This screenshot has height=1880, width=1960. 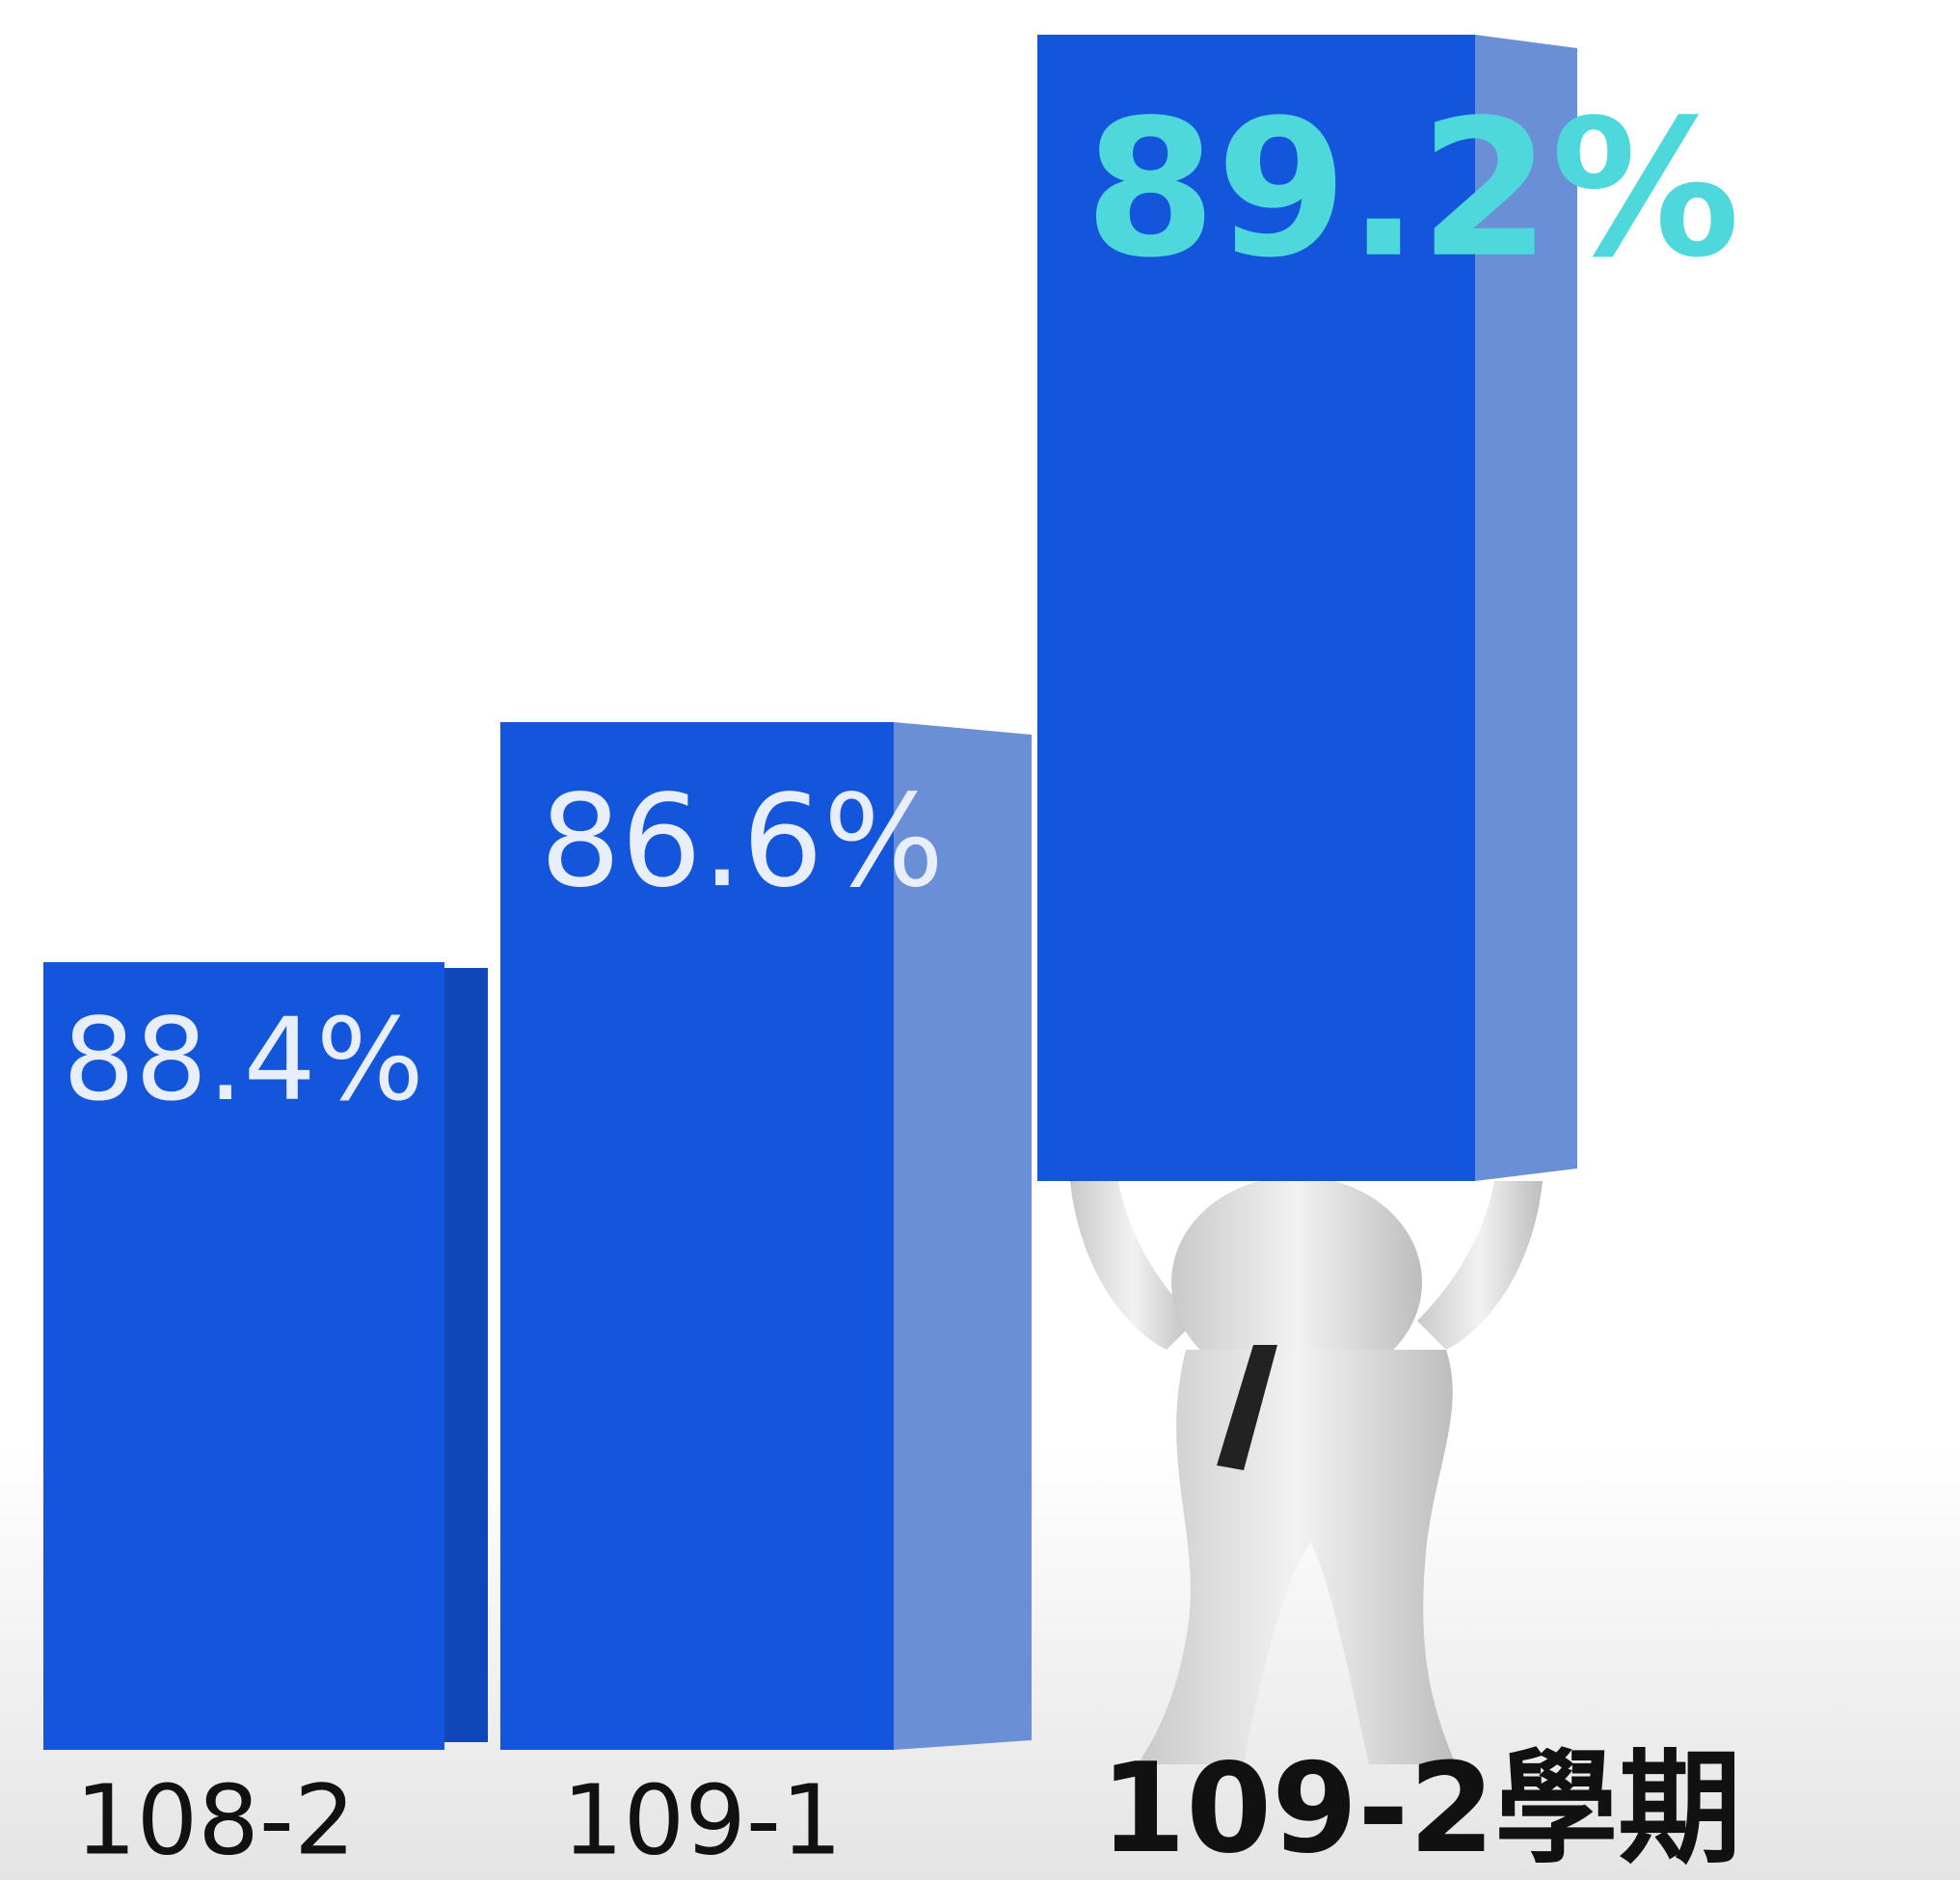 I want to click on person-figure, so click(x=1306, y=1470).